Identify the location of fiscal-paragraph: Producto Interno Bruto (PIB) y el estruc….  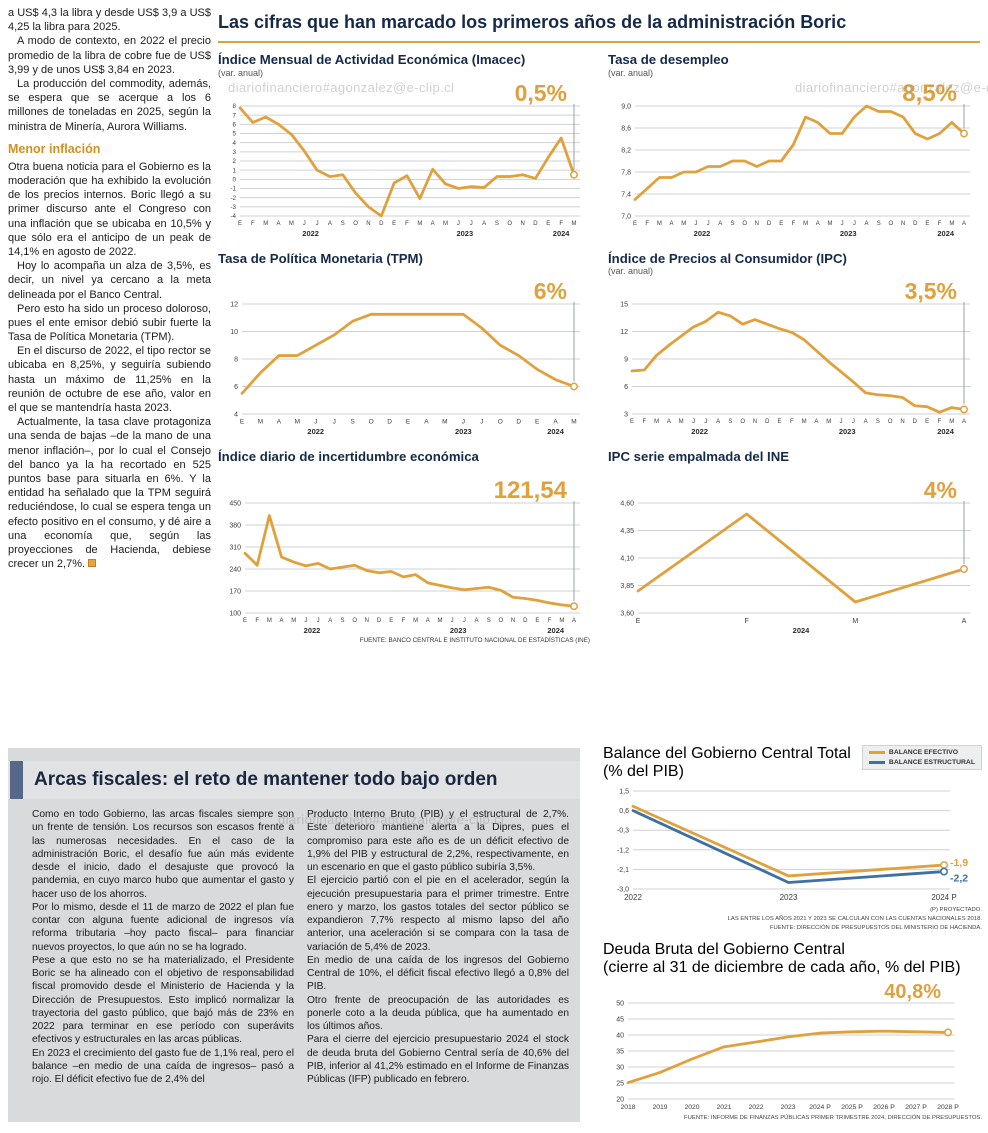
(438, 841).